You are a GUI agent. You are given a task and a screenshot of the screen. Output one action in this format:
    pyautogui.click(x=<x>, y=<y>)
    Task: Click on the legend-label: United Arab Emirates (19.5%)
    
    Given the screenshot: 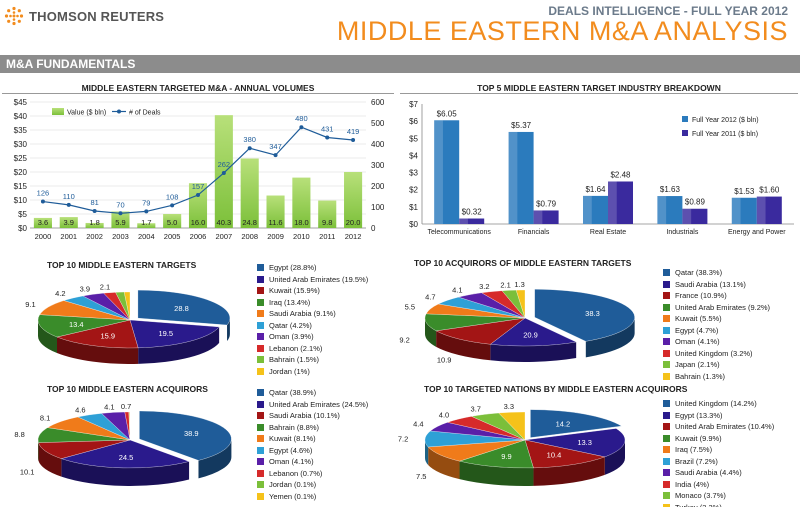 What is the action you would take?
    pyautogui.click(x=319, y=279)
    